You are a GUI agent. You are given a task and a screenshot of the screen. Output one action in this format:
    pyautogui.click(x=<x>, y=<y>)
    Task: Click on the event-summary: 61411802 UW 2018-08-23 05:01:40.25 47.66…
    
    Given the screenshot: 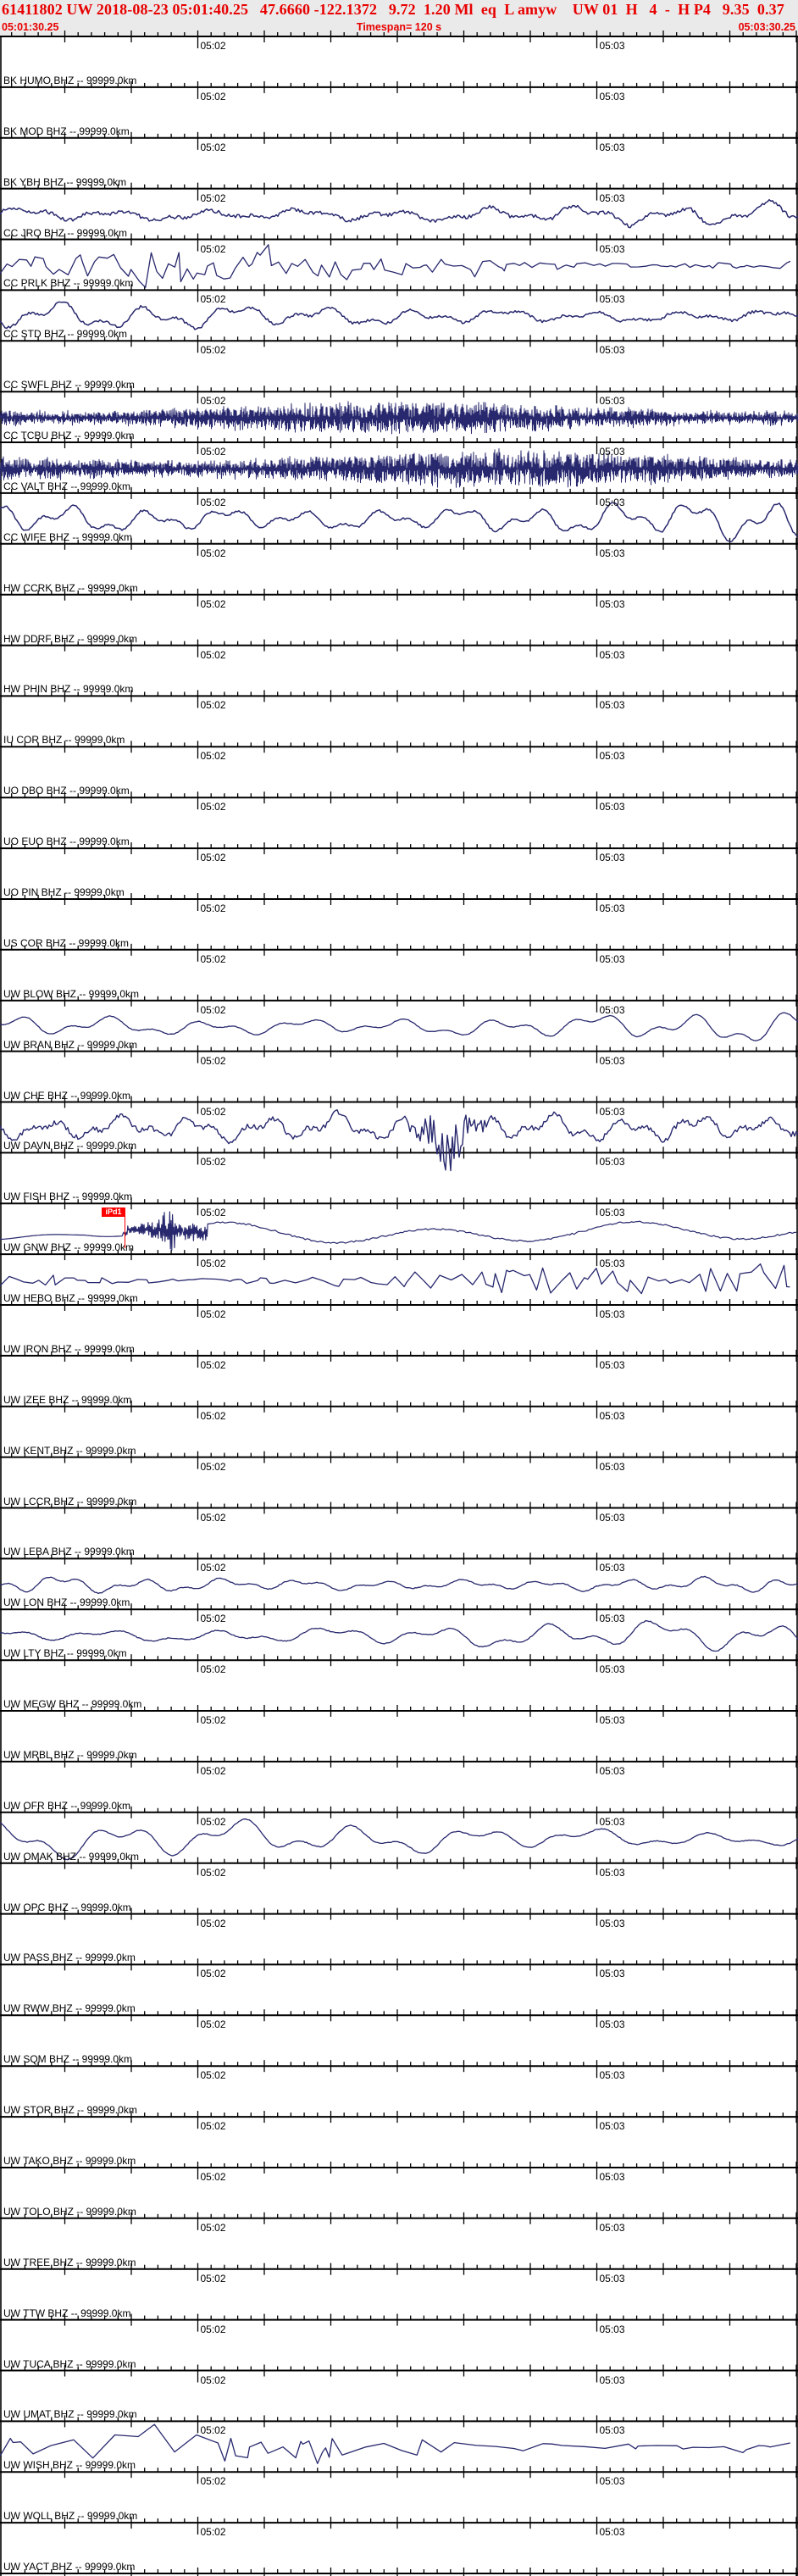 What is the action you would take?
    pyautogui.click(x=393, y=9)
    